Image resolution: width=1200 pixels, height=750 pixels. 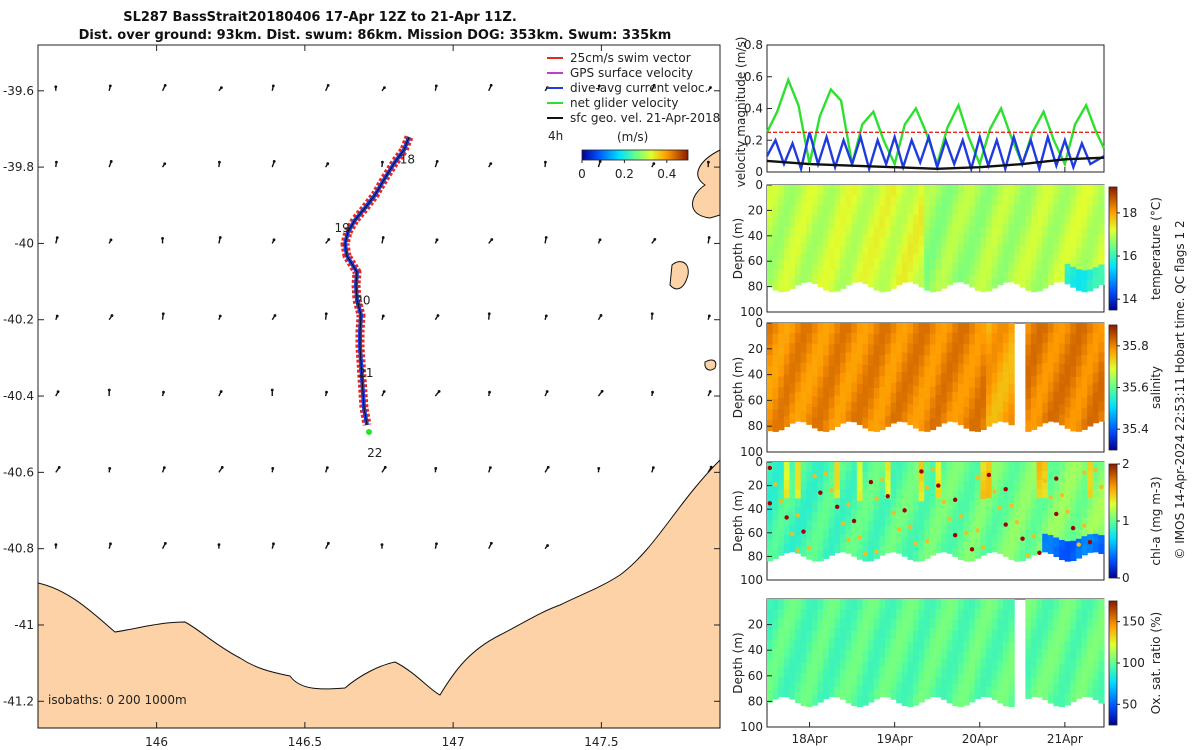 I want to click on lon-tick-label: 147.5, so click(x=601, y=742).